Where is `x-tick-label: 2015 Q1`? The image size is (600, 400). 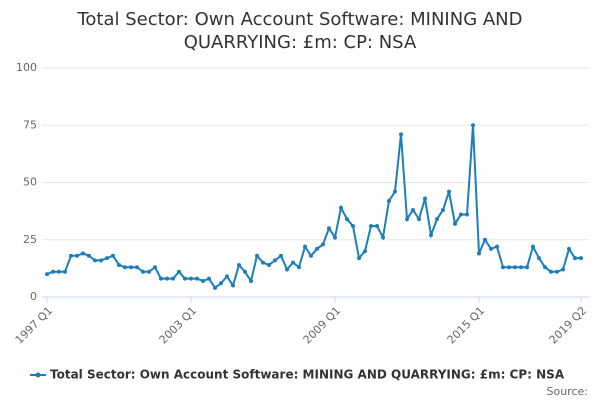
x-tick-label: 2015 Q1 is located at coordinates (466, 325).